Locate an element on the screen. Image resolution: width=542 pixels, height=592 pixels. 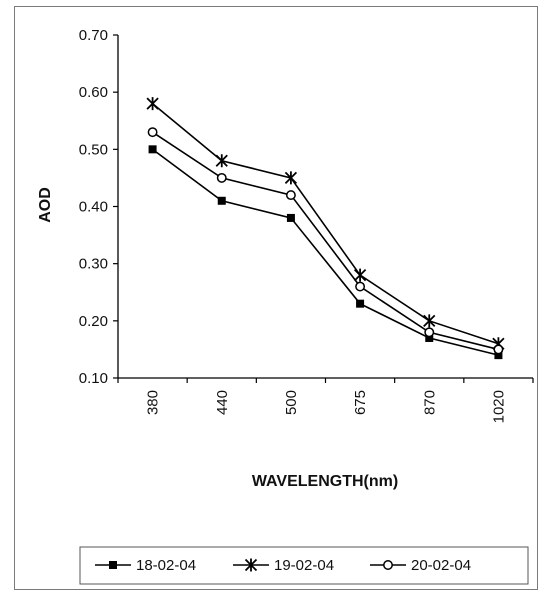
y-tick-label: 0.70 is located at coordinates (93, 35).